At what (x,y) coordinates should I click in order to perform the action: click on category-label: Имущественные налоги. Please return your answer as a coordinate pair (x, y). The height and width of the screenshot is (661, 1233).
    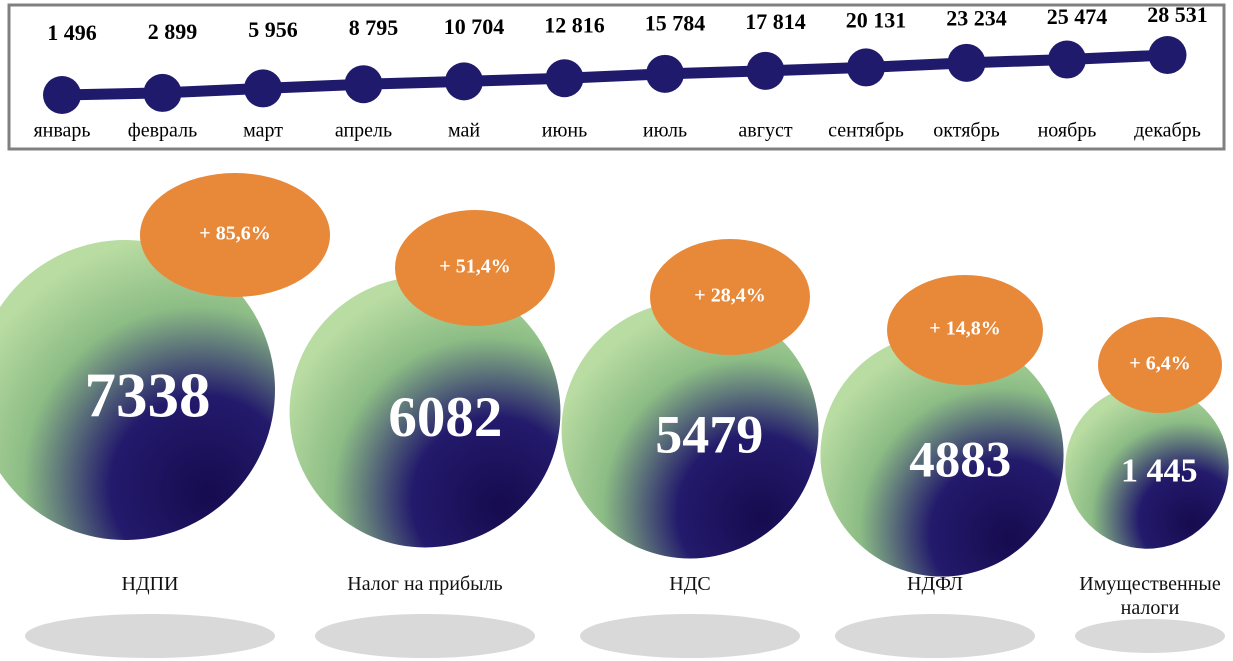
    Looking at the image, I should click on (1150, 596).